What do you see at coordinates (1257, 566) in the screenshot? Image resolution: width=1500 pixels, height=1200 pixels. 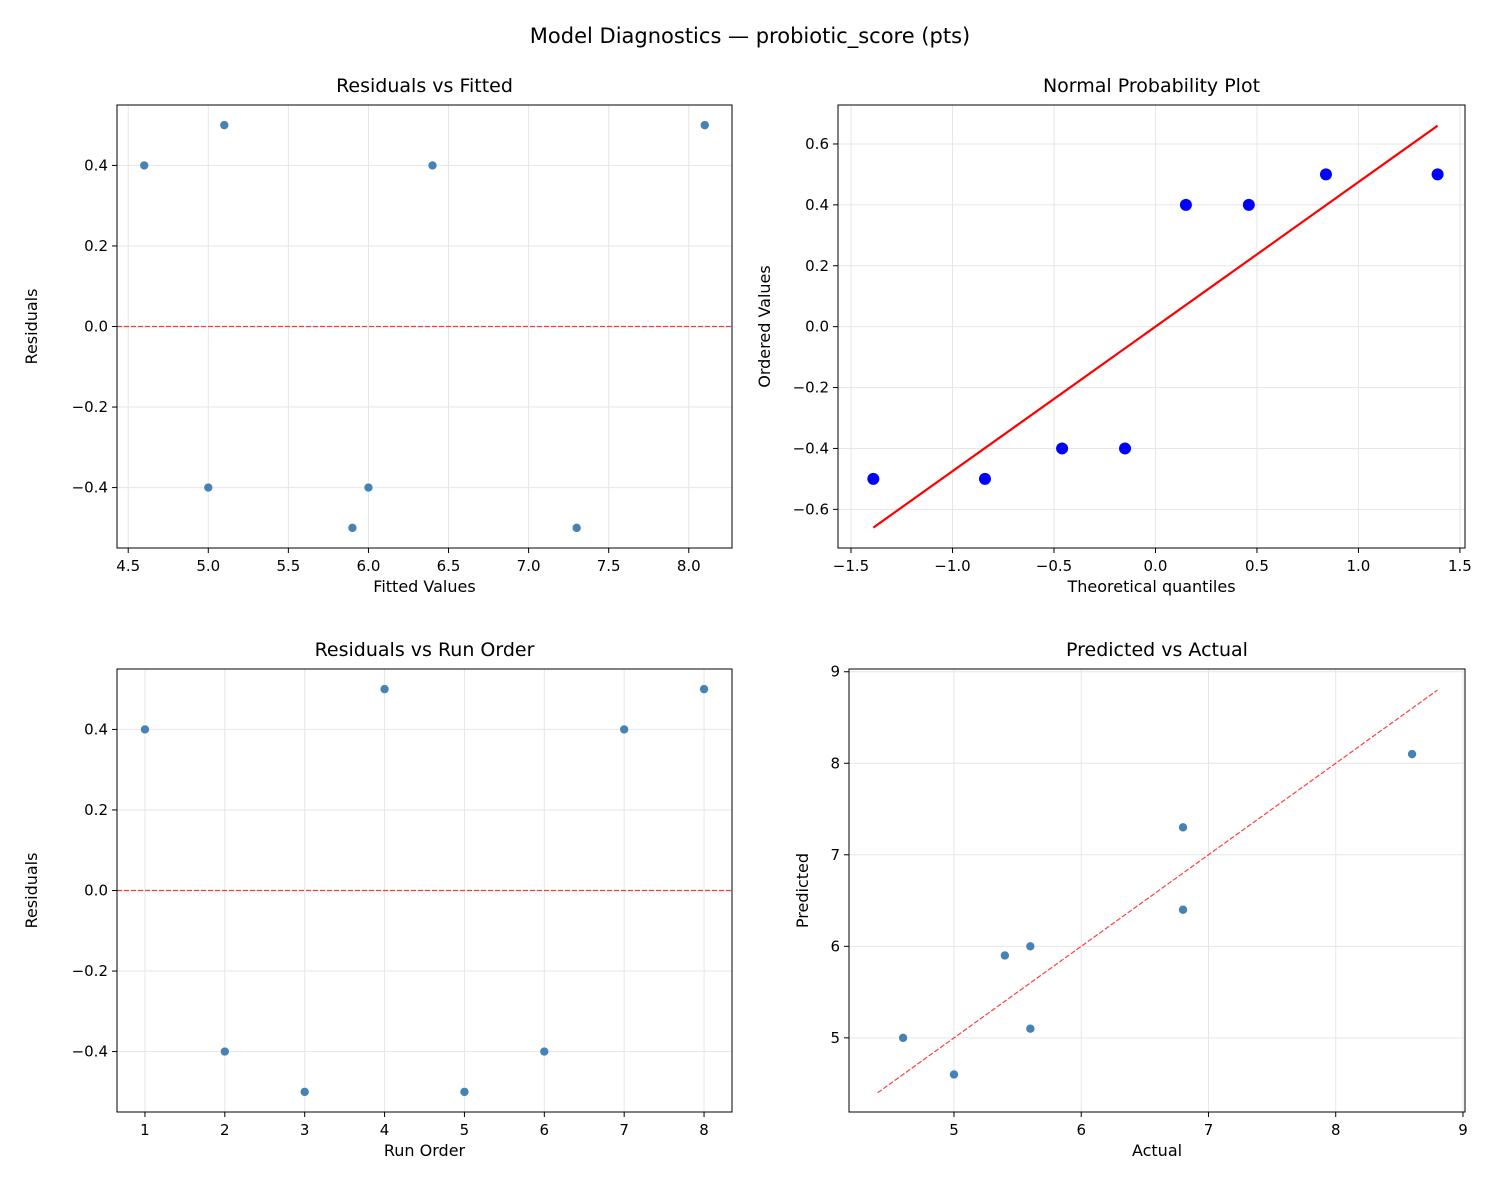 I see `x-tick-label: 0.5` at bounding box center [1257, 566].